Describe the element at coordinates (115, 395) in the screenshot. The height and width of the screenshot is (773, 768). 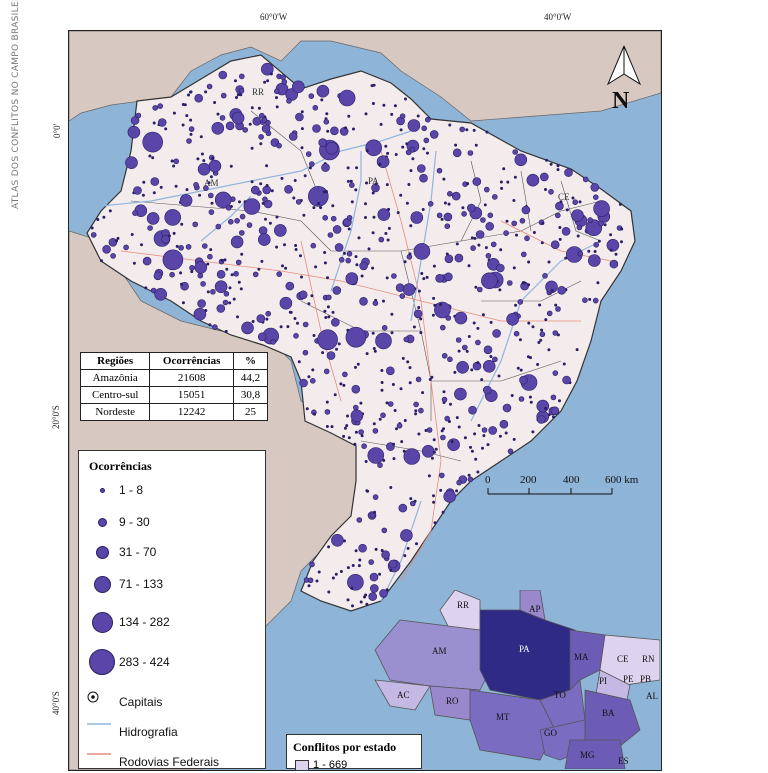
I see `table-cell: Centro-sul` at that location.